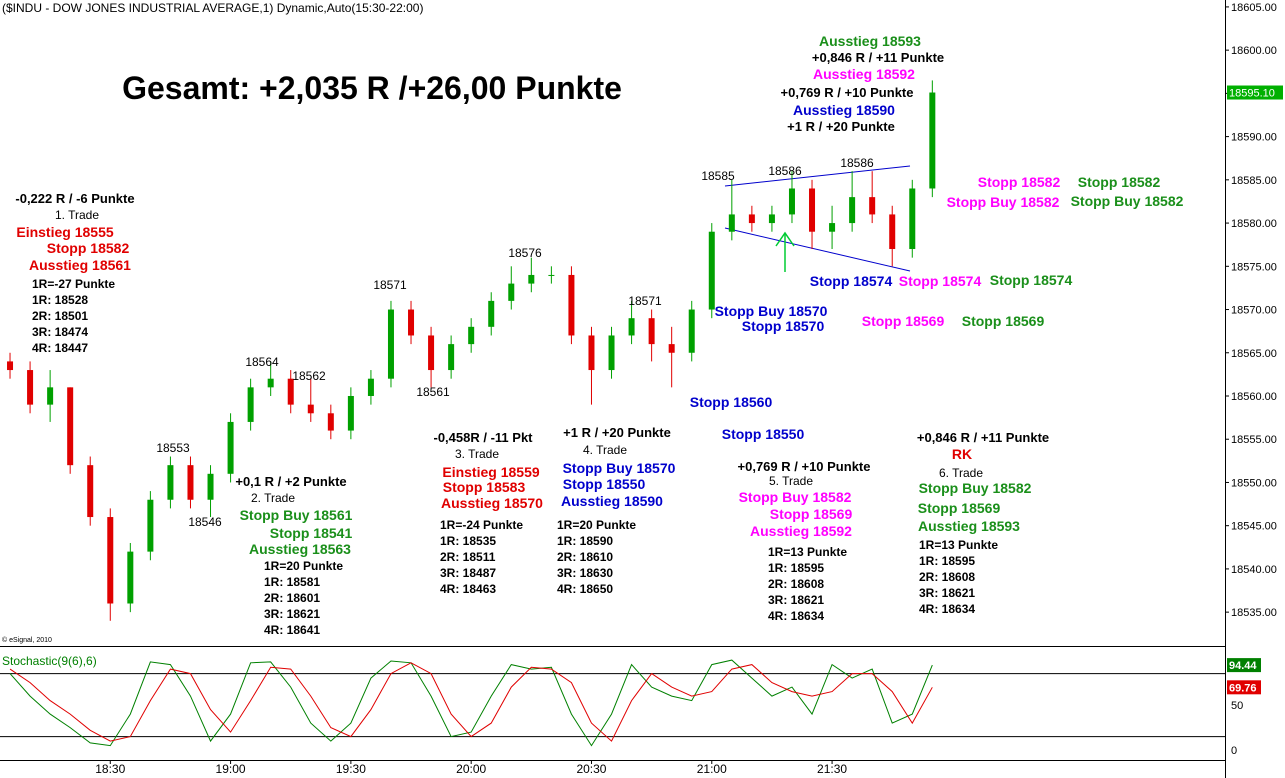  Describe the element at coordinates (74, 198) in the screenshot. I see `annotation: -0,222 R / -6 Punkte` at that location.